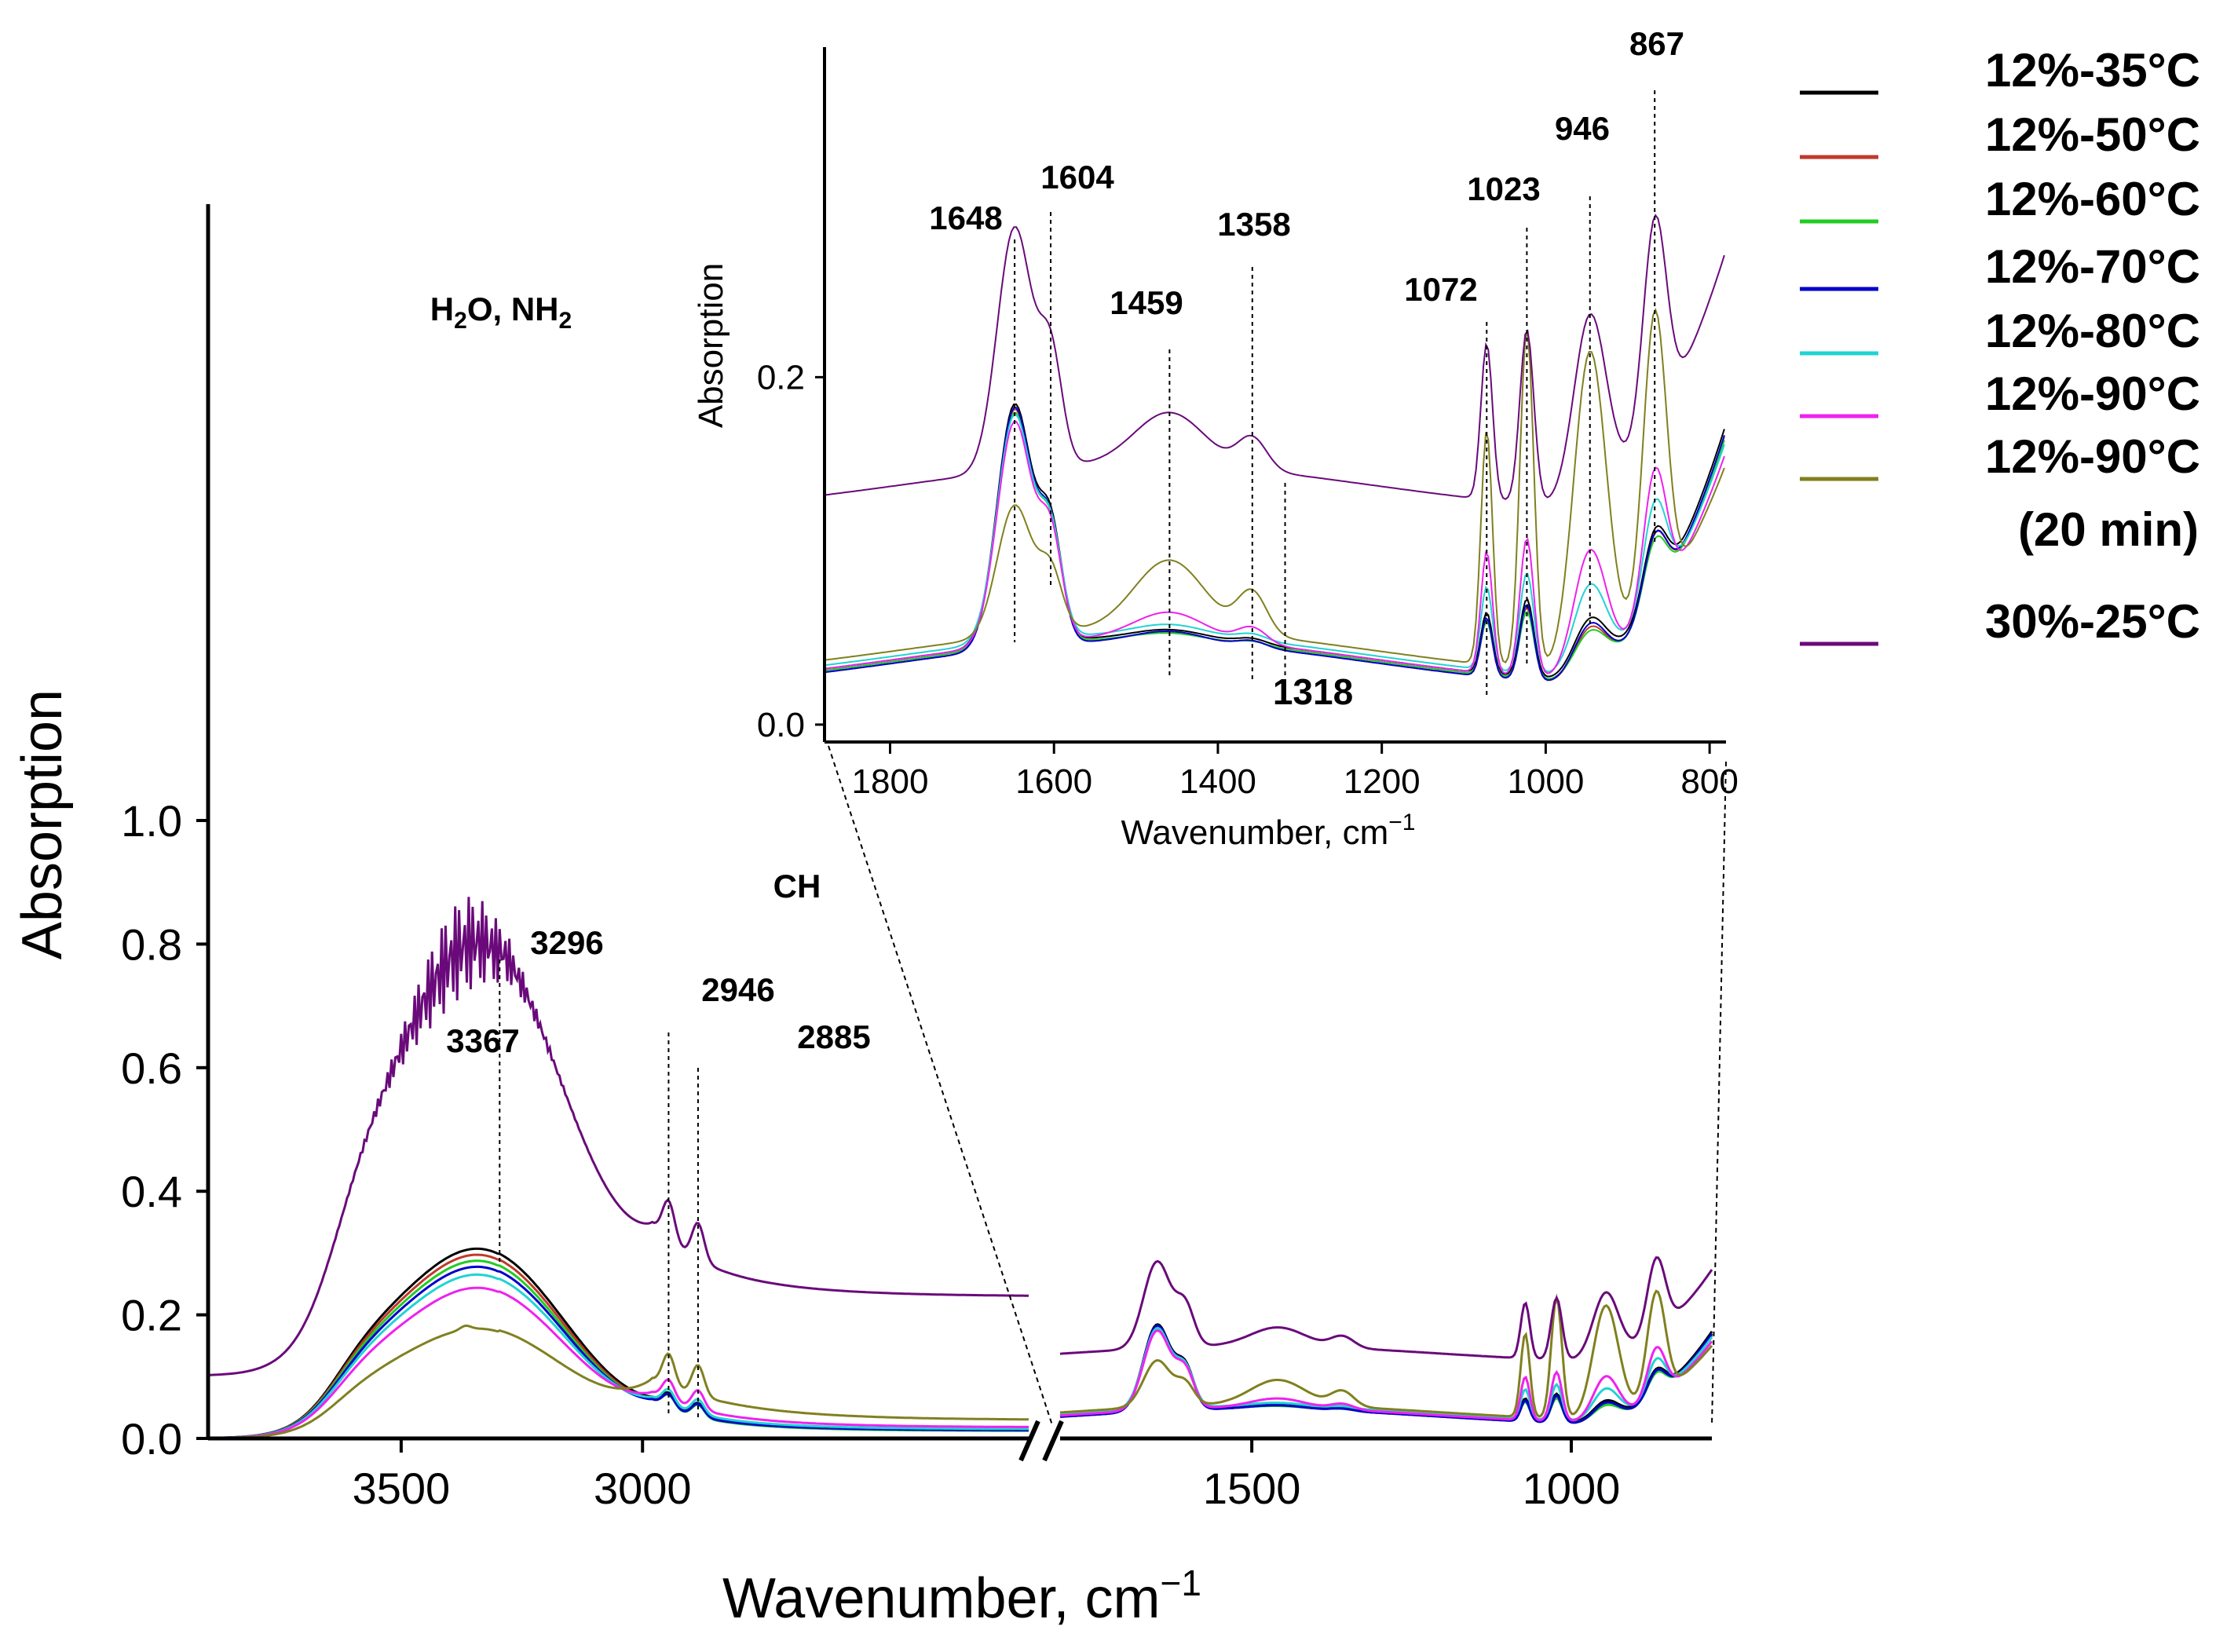 Image resolution: width=2216 pixels, height=1652 pixels. I want to click on inset-annotation-label: 1648, so click(965, 217).